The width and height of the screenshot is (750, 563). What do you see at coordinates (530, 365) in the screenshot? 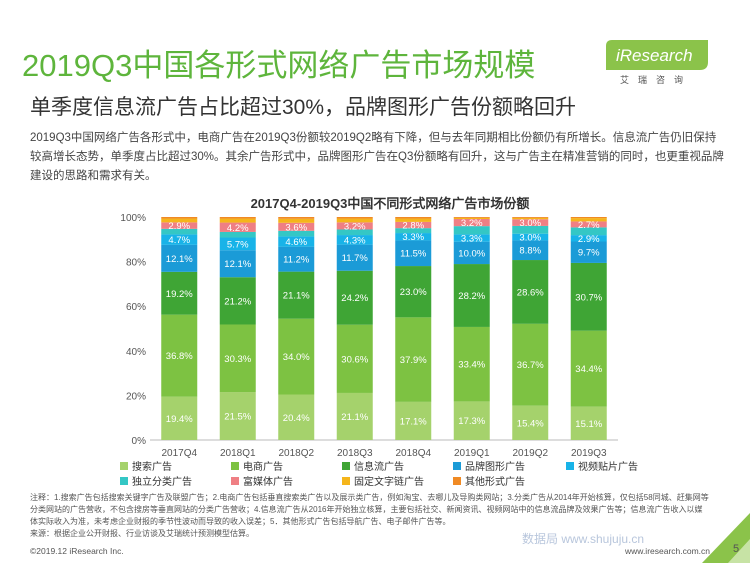
I see `data-label: 36.7%` at bounding box center [530, 365].